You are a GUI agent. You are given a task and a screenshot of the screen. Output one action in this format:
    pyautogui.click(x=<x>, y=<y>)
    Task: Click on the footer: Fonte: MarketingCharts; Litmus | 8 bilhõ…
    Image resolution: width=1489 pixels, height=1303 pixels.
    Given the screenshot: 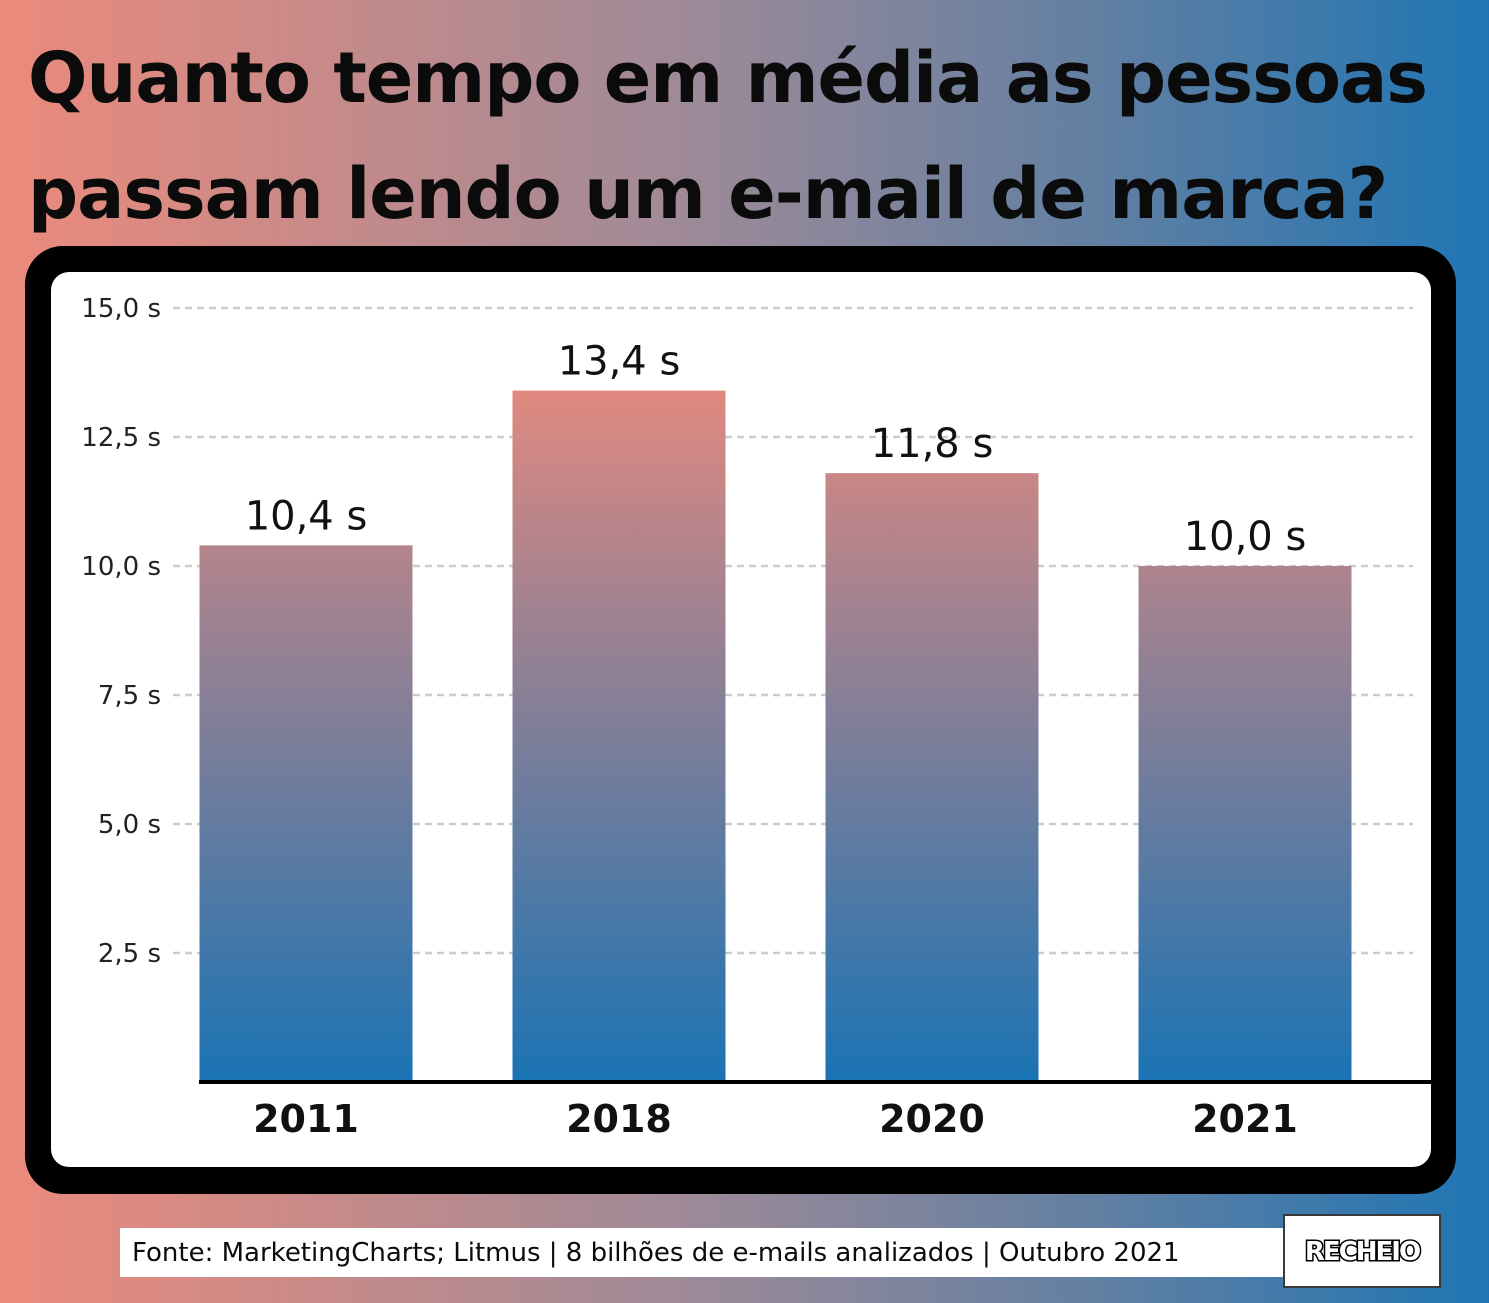 What is the action you would take?
    pyautogui.click(x=780, y=1251)
    